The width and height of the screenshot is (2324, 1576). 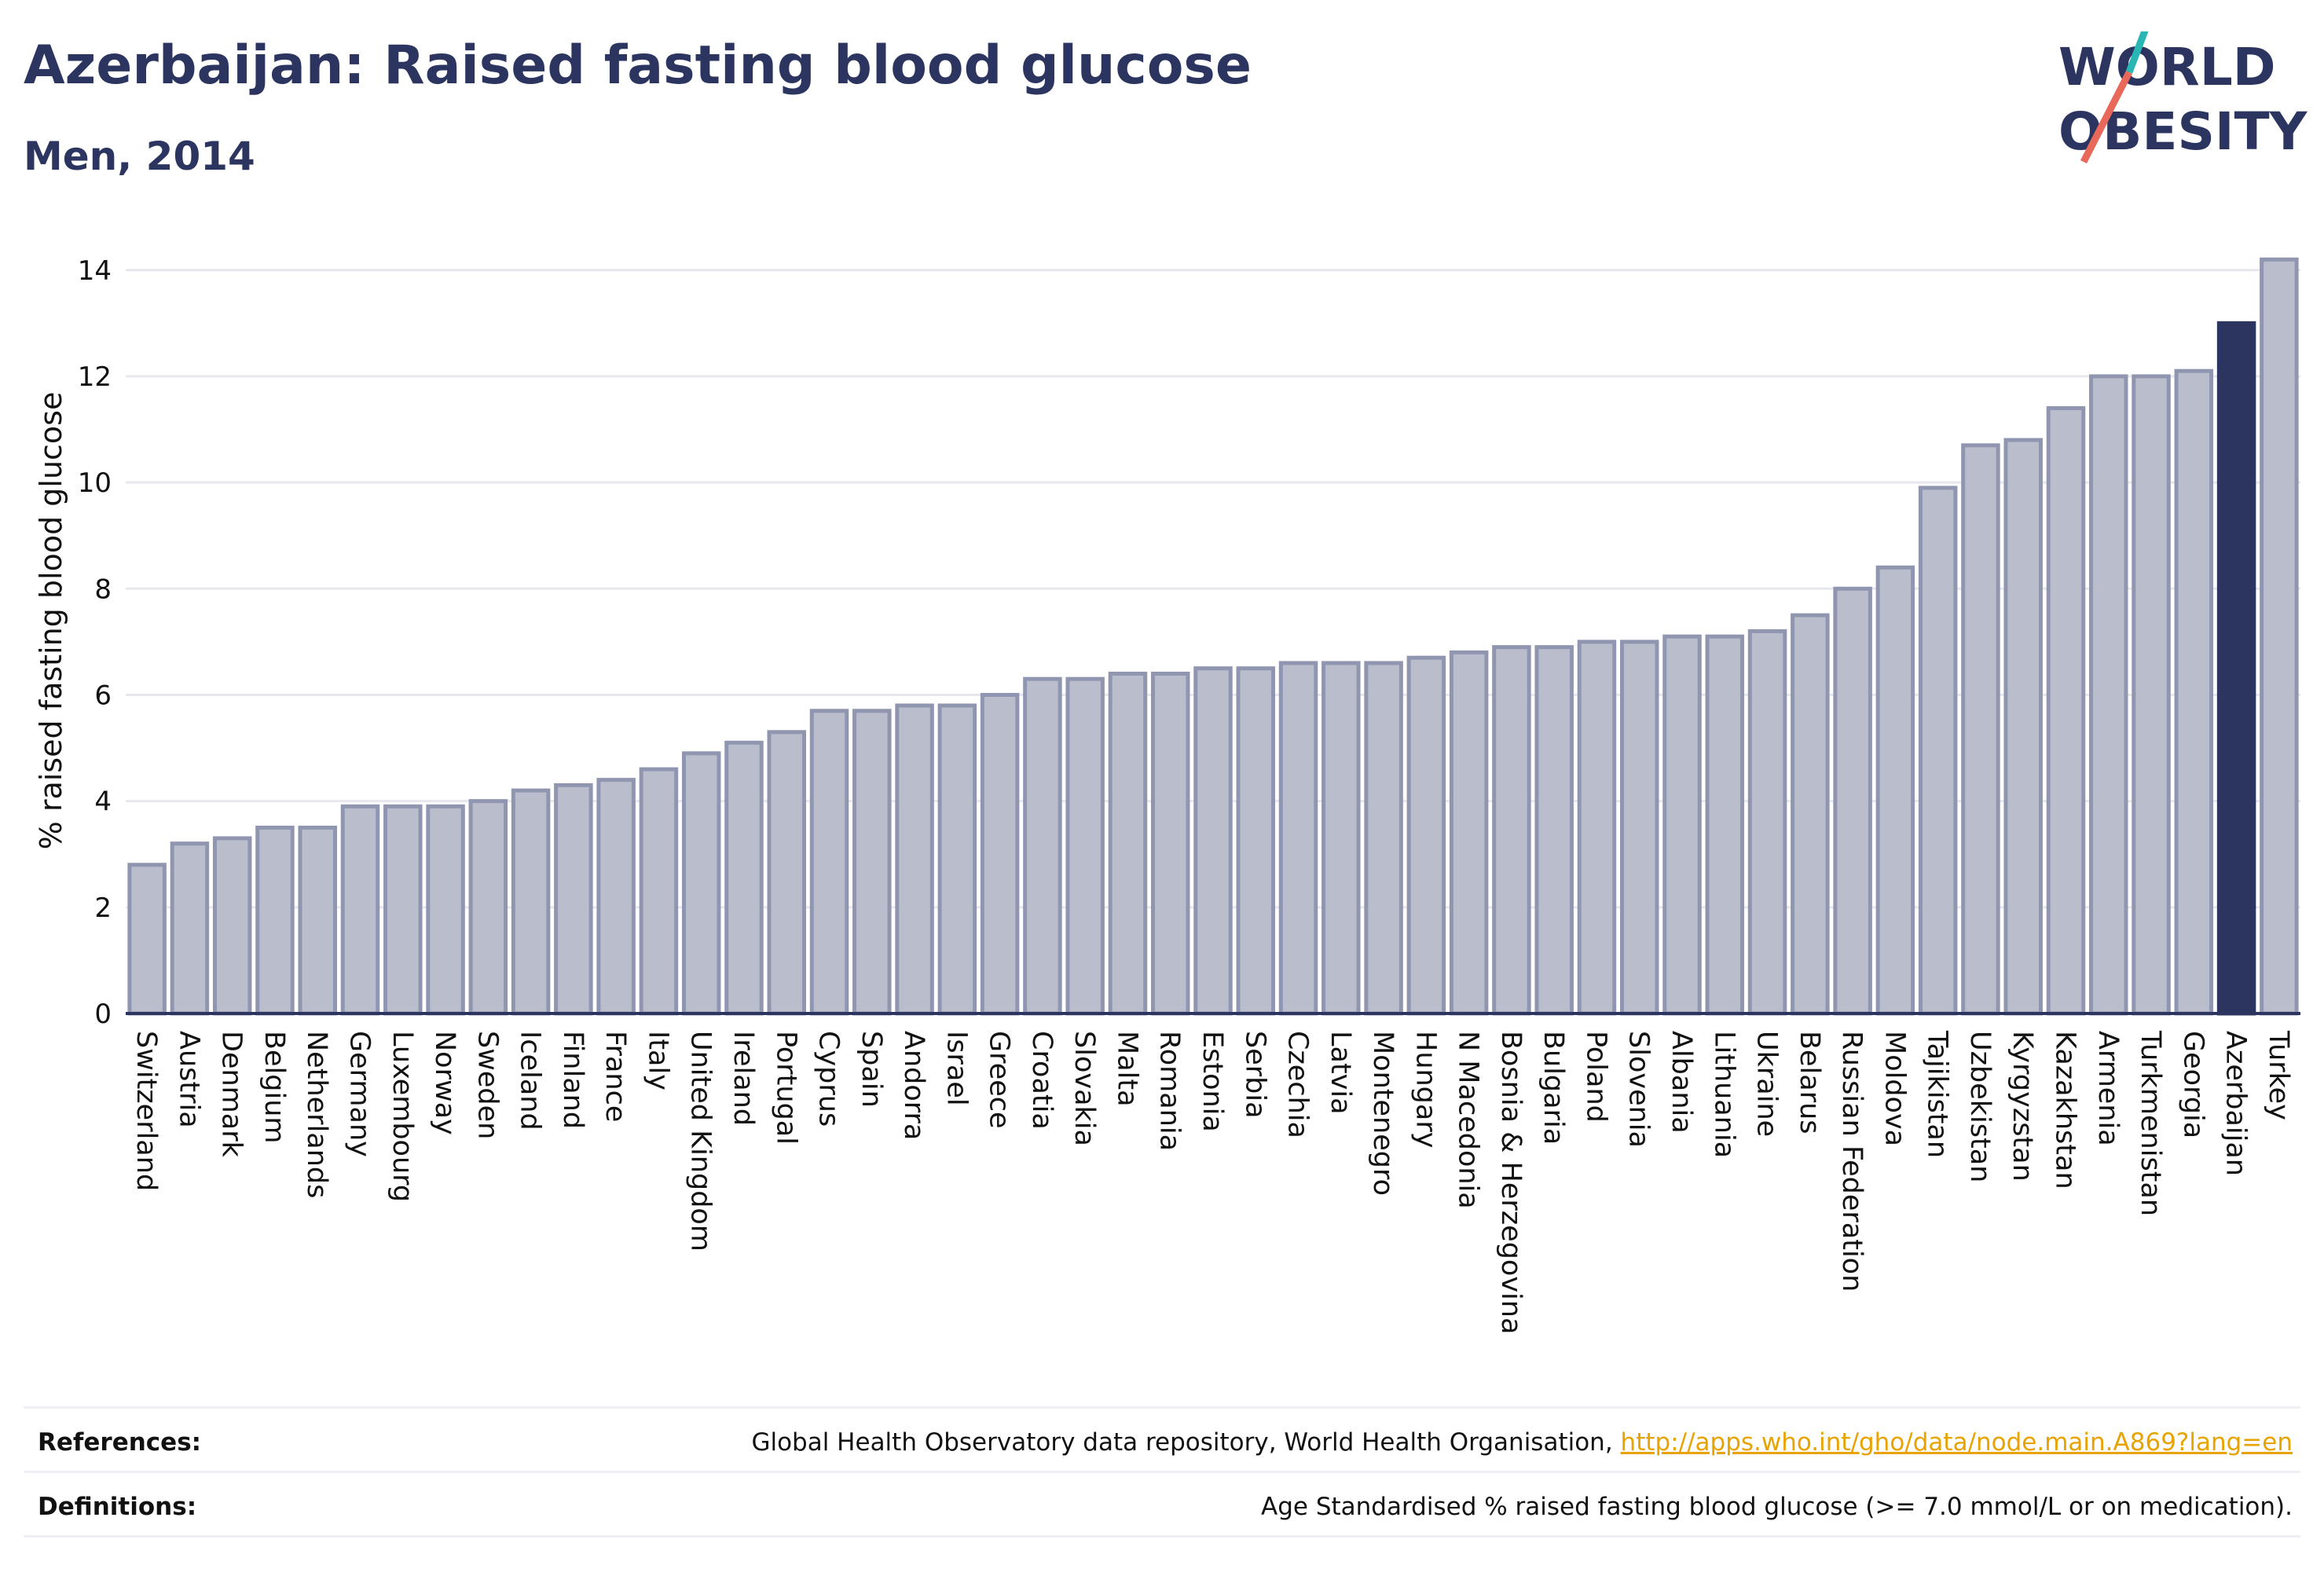 What do you see at coordinates (871, 1069) in the screenshot?
I see `x-tick-label: Spain` at bounding box center [871, 1069].